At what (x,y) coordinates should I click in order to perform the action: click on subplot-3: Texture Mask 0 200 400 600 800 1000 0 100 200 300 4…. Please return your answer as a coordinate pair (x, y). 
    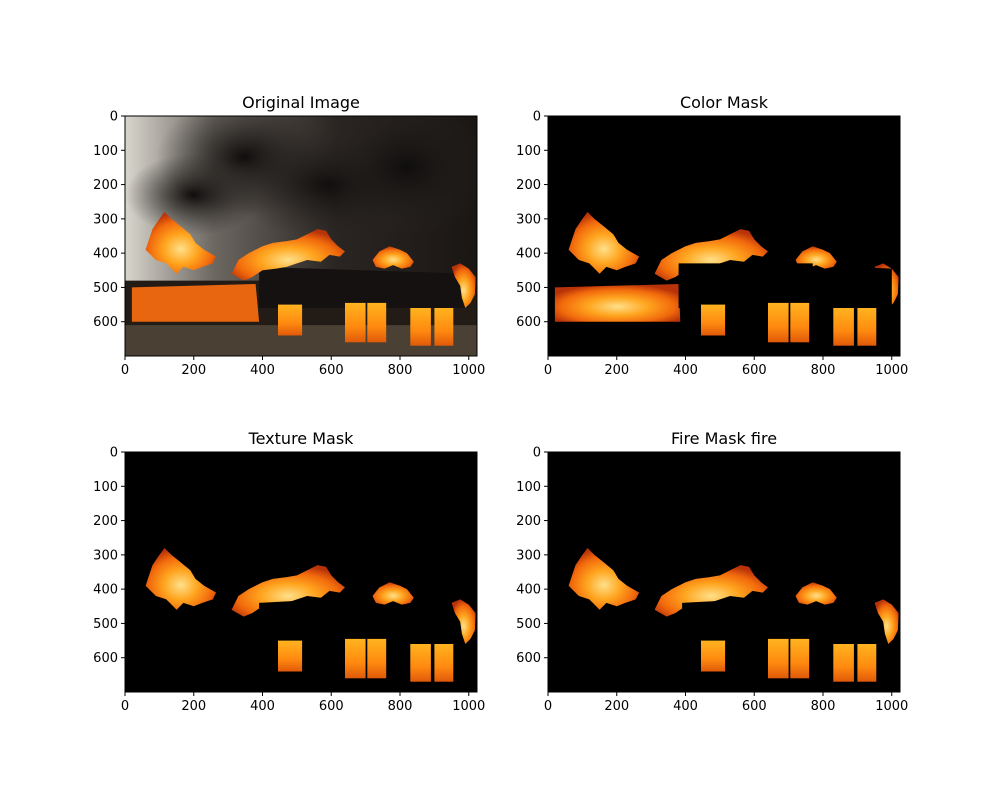
    Looking at the image, I should click on (289, 571).